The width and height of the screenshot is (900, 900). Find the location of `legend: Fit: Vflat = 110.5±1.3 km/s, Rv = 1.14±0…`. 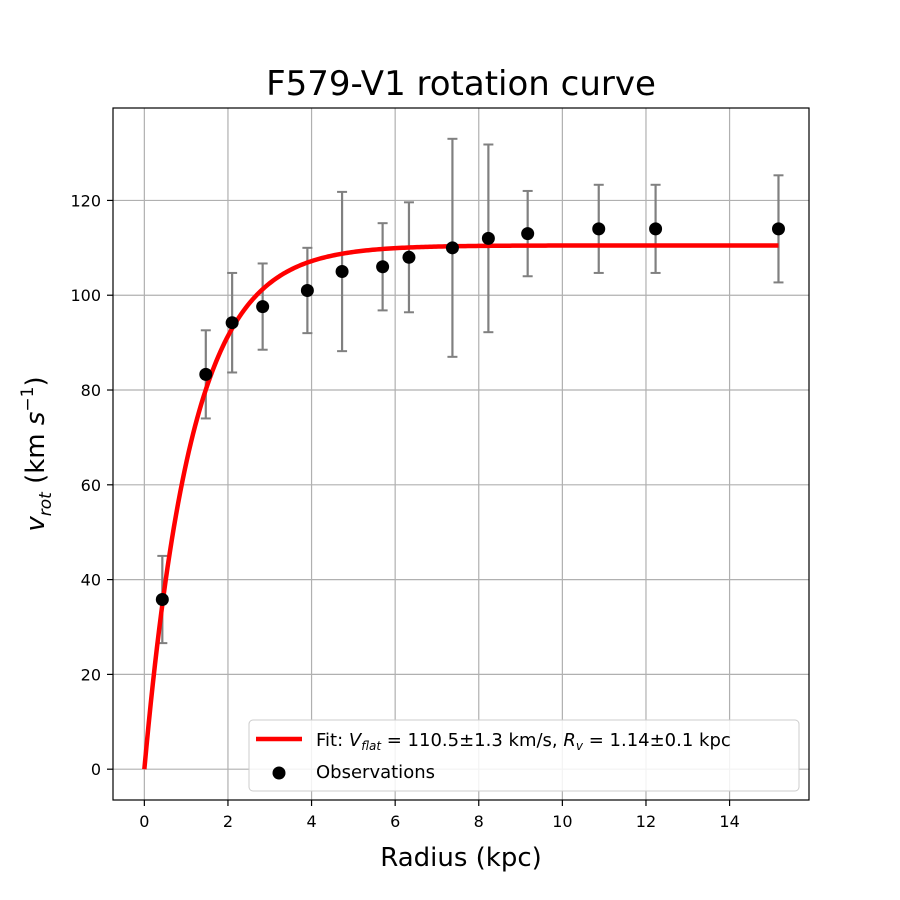

legend: Fit: Vflat = 110.5±1.3 km/s, Rv = 1.14±0… is located at coordinates (524, 755).